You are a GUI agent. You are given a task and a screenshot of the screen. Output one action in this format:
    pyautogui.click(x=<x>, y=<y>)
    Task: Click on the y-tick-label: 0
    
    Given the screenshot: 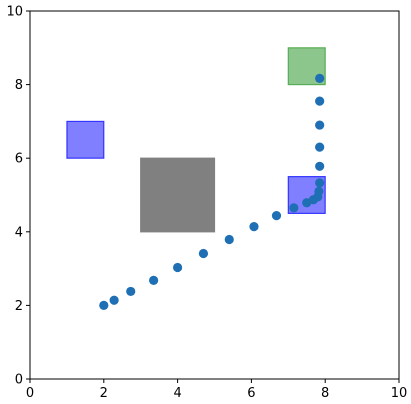 What is the action you would take?
    pyautogui.click(x=19, y=380)
    